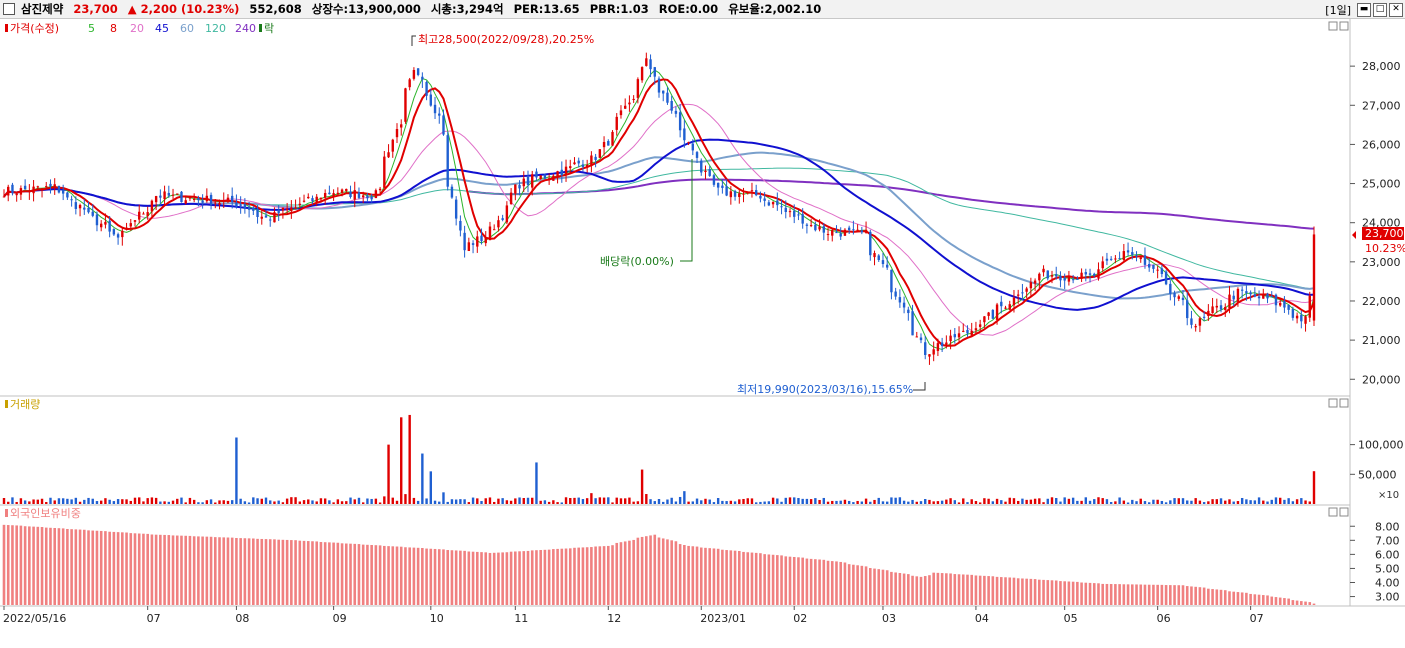 Image resolution: width=1405 pixels, height=648 pixels. Describe the element at coordinates (1380, 10) in the screenshot. I see `maximize-icon: □` at that location.